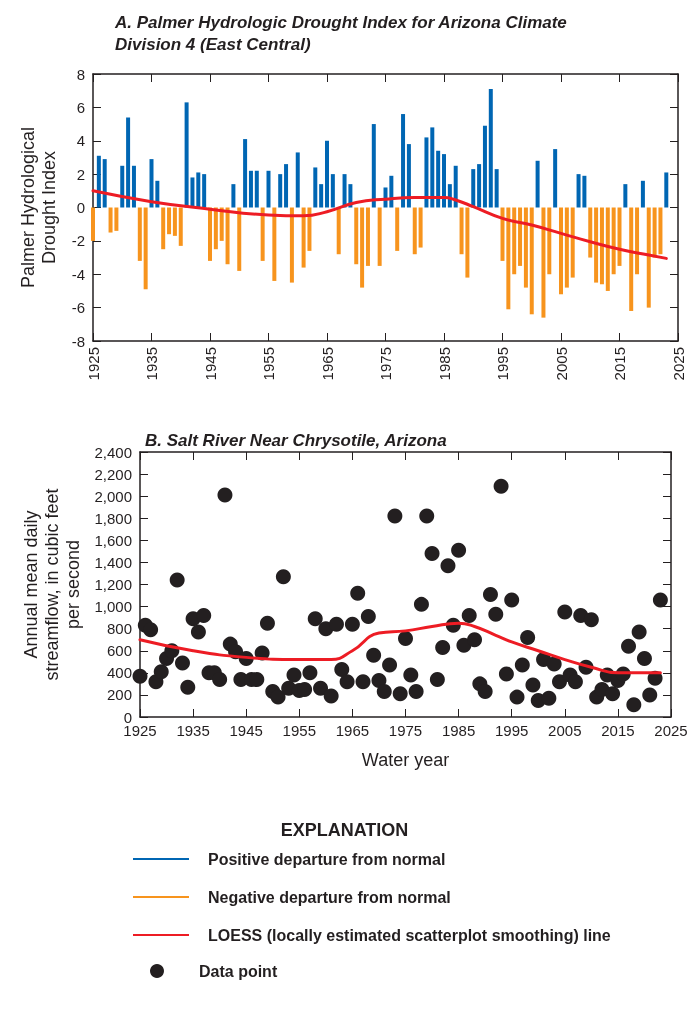 The height and width of the screenshot is (1023, 689). Describe the element at coordinates (619, 364) in the screenshot. I see `x-tick-label: 2015` at that location.